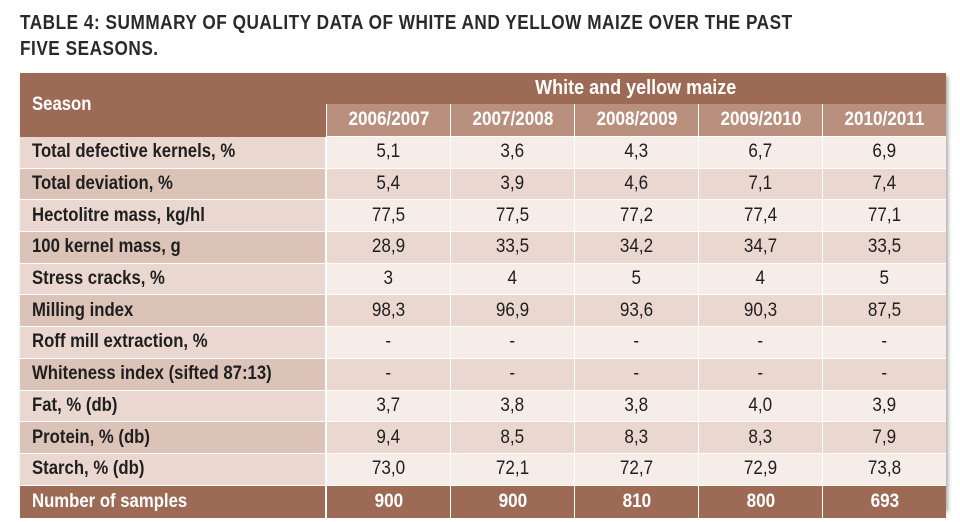  I want to click on row-label: Stress cracks, %, so click(173, 279).